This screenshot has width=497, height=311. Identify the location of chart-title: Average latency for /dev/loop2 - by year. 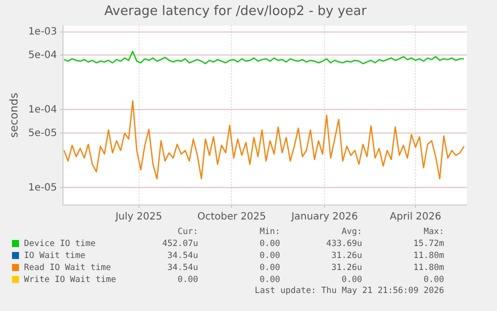
(236, 12).